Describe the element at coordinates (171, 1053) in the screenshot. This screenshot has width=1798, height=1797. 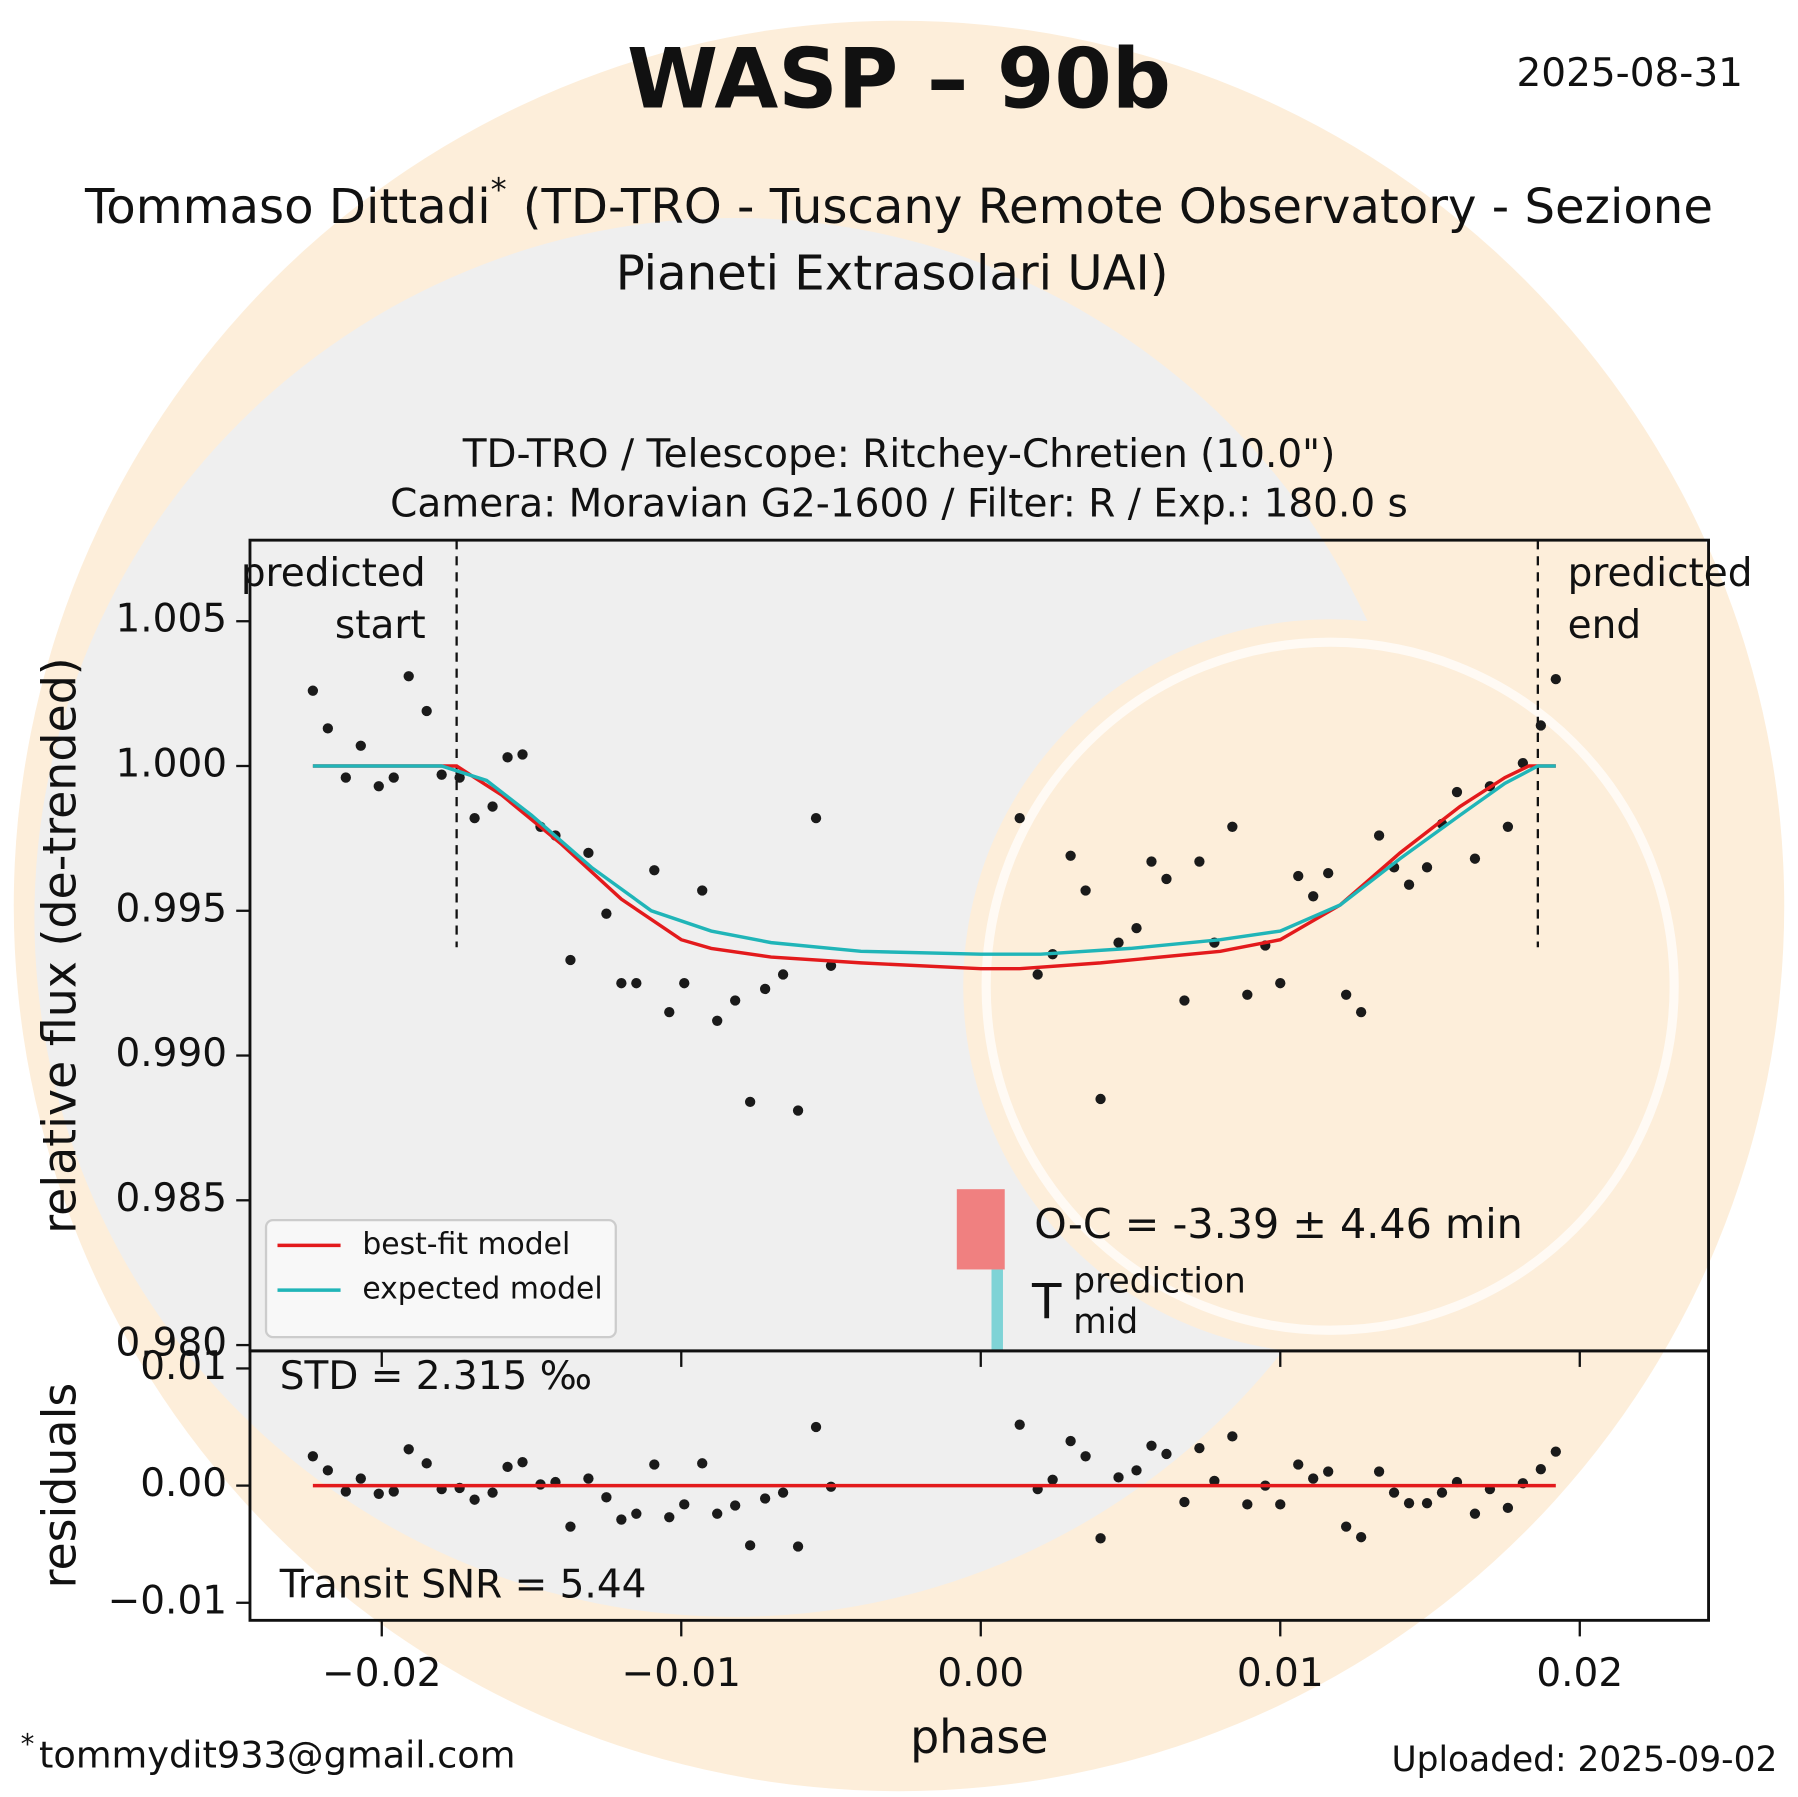
I see `y-tick-label: 0.990` at that location.